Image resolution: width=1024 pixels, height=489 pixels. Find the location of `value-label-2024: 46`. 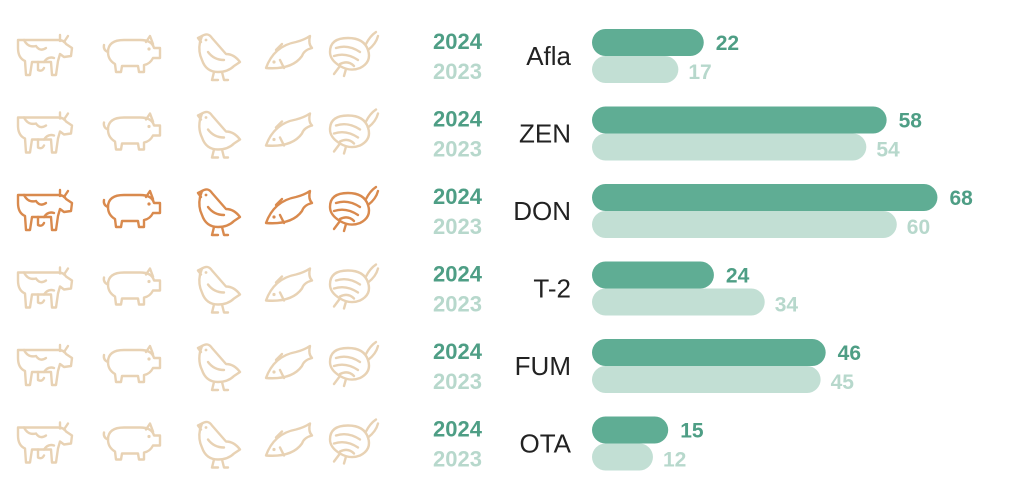

value-label-2024: 46 is located at coordinates (849, 353).